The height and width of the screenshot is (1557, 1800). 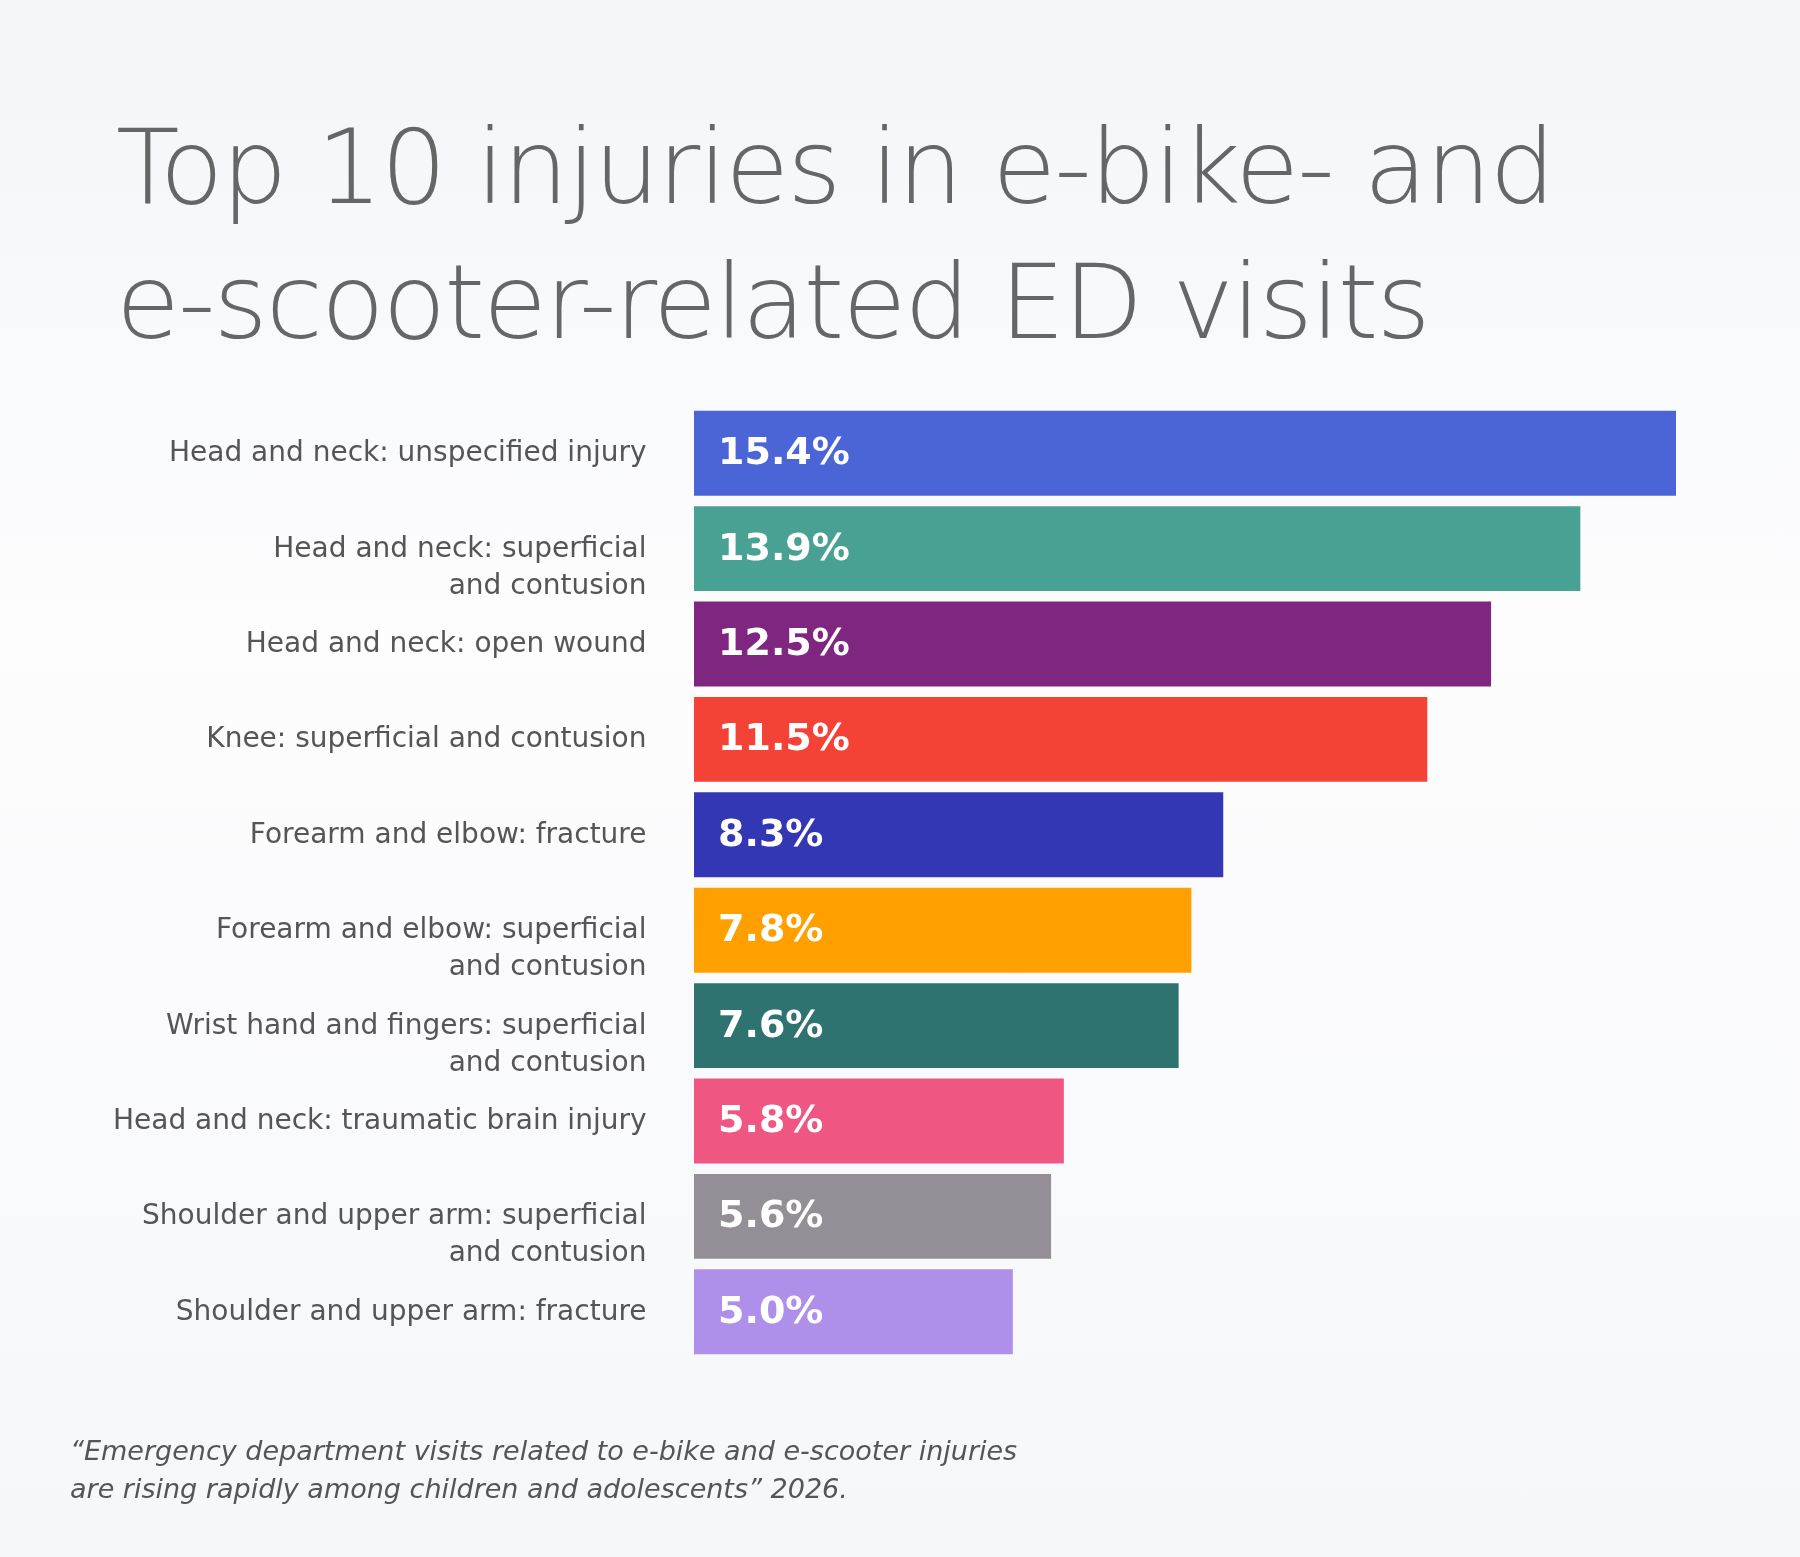 What do you see at coordinates (771, 1214) in the screenshot?
I see `data-label: 5.6%` at bounding box center [771, 1214].